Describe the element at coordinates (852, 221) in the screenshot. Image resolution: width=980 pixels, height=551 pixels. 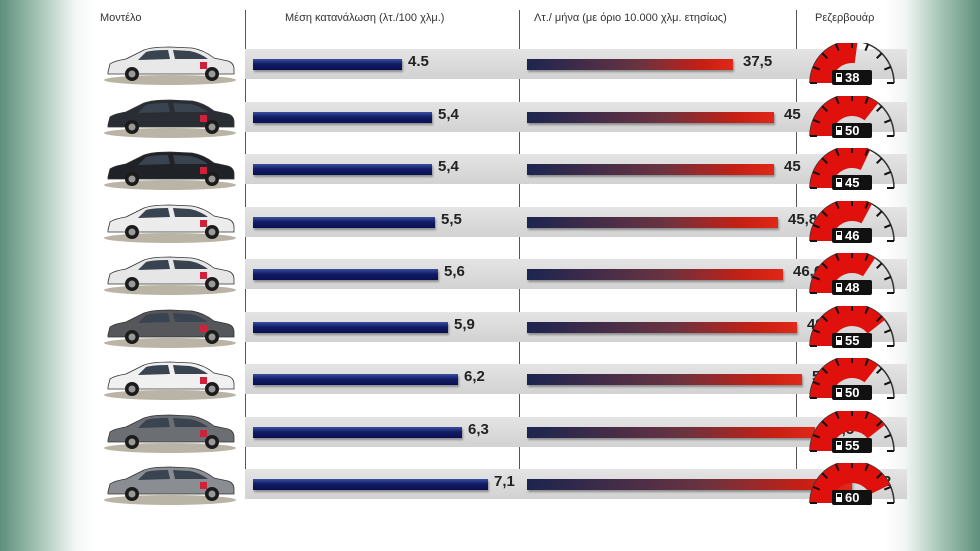
I see `tank-gauge: 46` at that location.